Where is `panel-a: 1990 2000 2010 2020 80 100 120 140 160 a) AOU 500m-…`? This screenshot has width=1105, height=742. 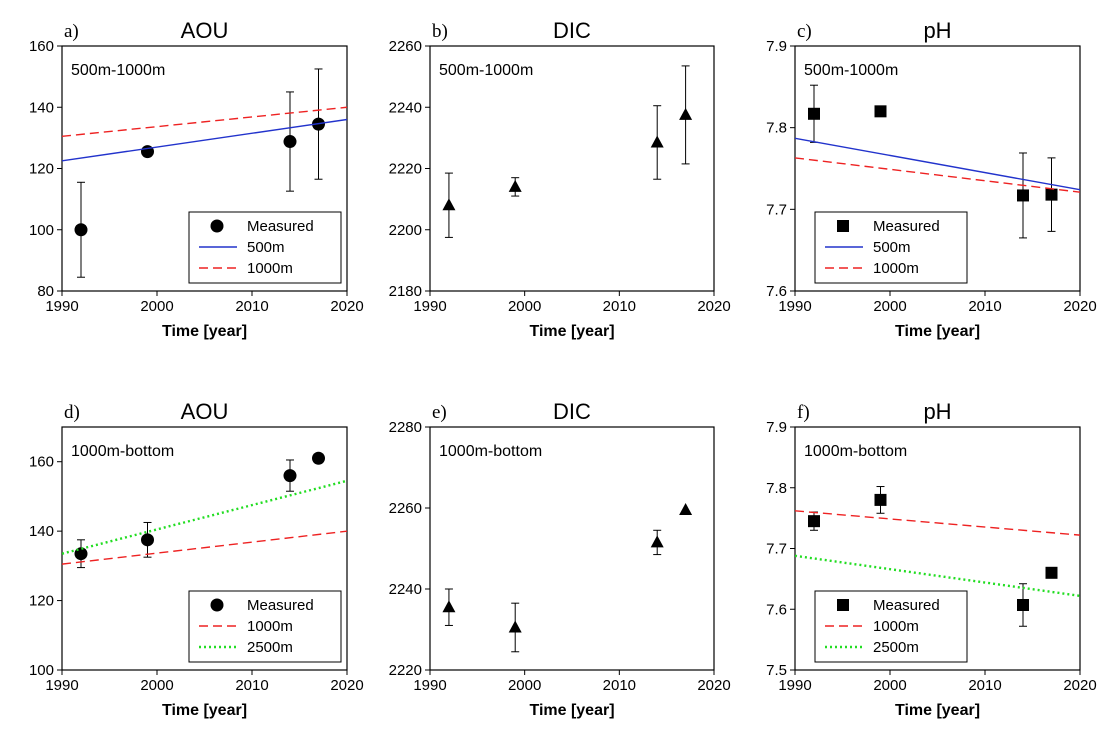
panel-a: 1990 2000 2010 2020 80 100 120 140 160 a) AOU 500m-… is located at coordinates (196, 179).